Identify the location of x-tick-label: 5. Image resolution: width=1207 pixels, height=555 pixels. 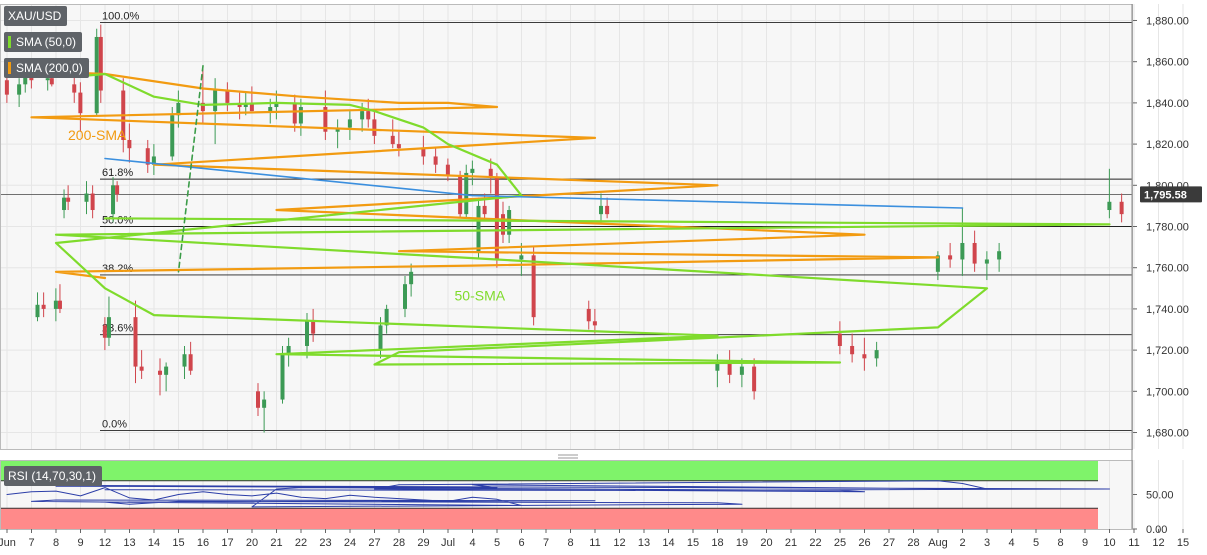
(497, 543).